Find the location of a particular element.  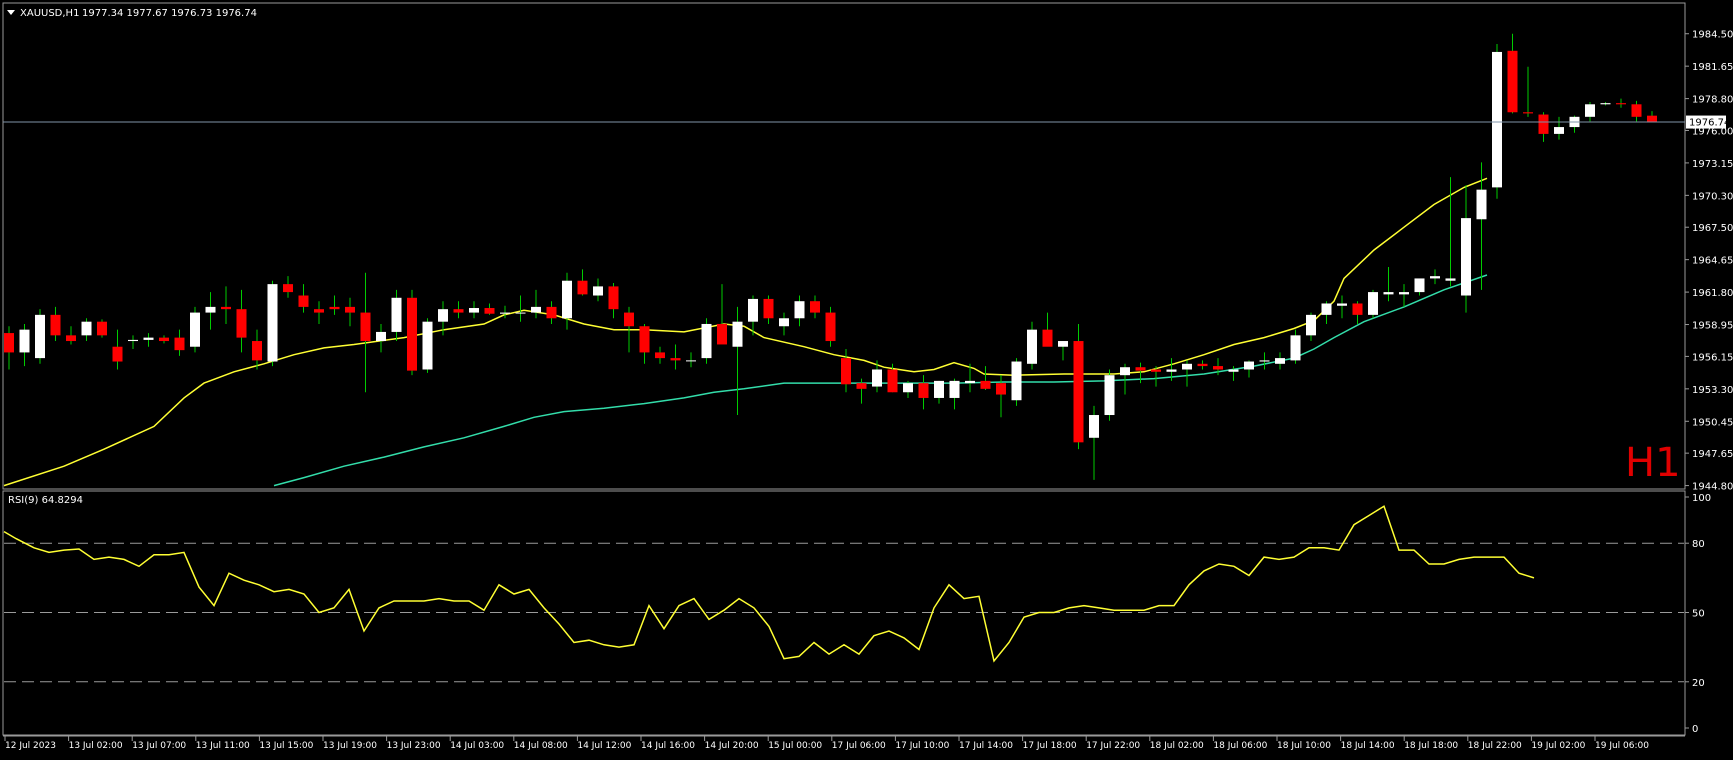

rsi-tick-label: 50 is located at coordinates (1698, 614).